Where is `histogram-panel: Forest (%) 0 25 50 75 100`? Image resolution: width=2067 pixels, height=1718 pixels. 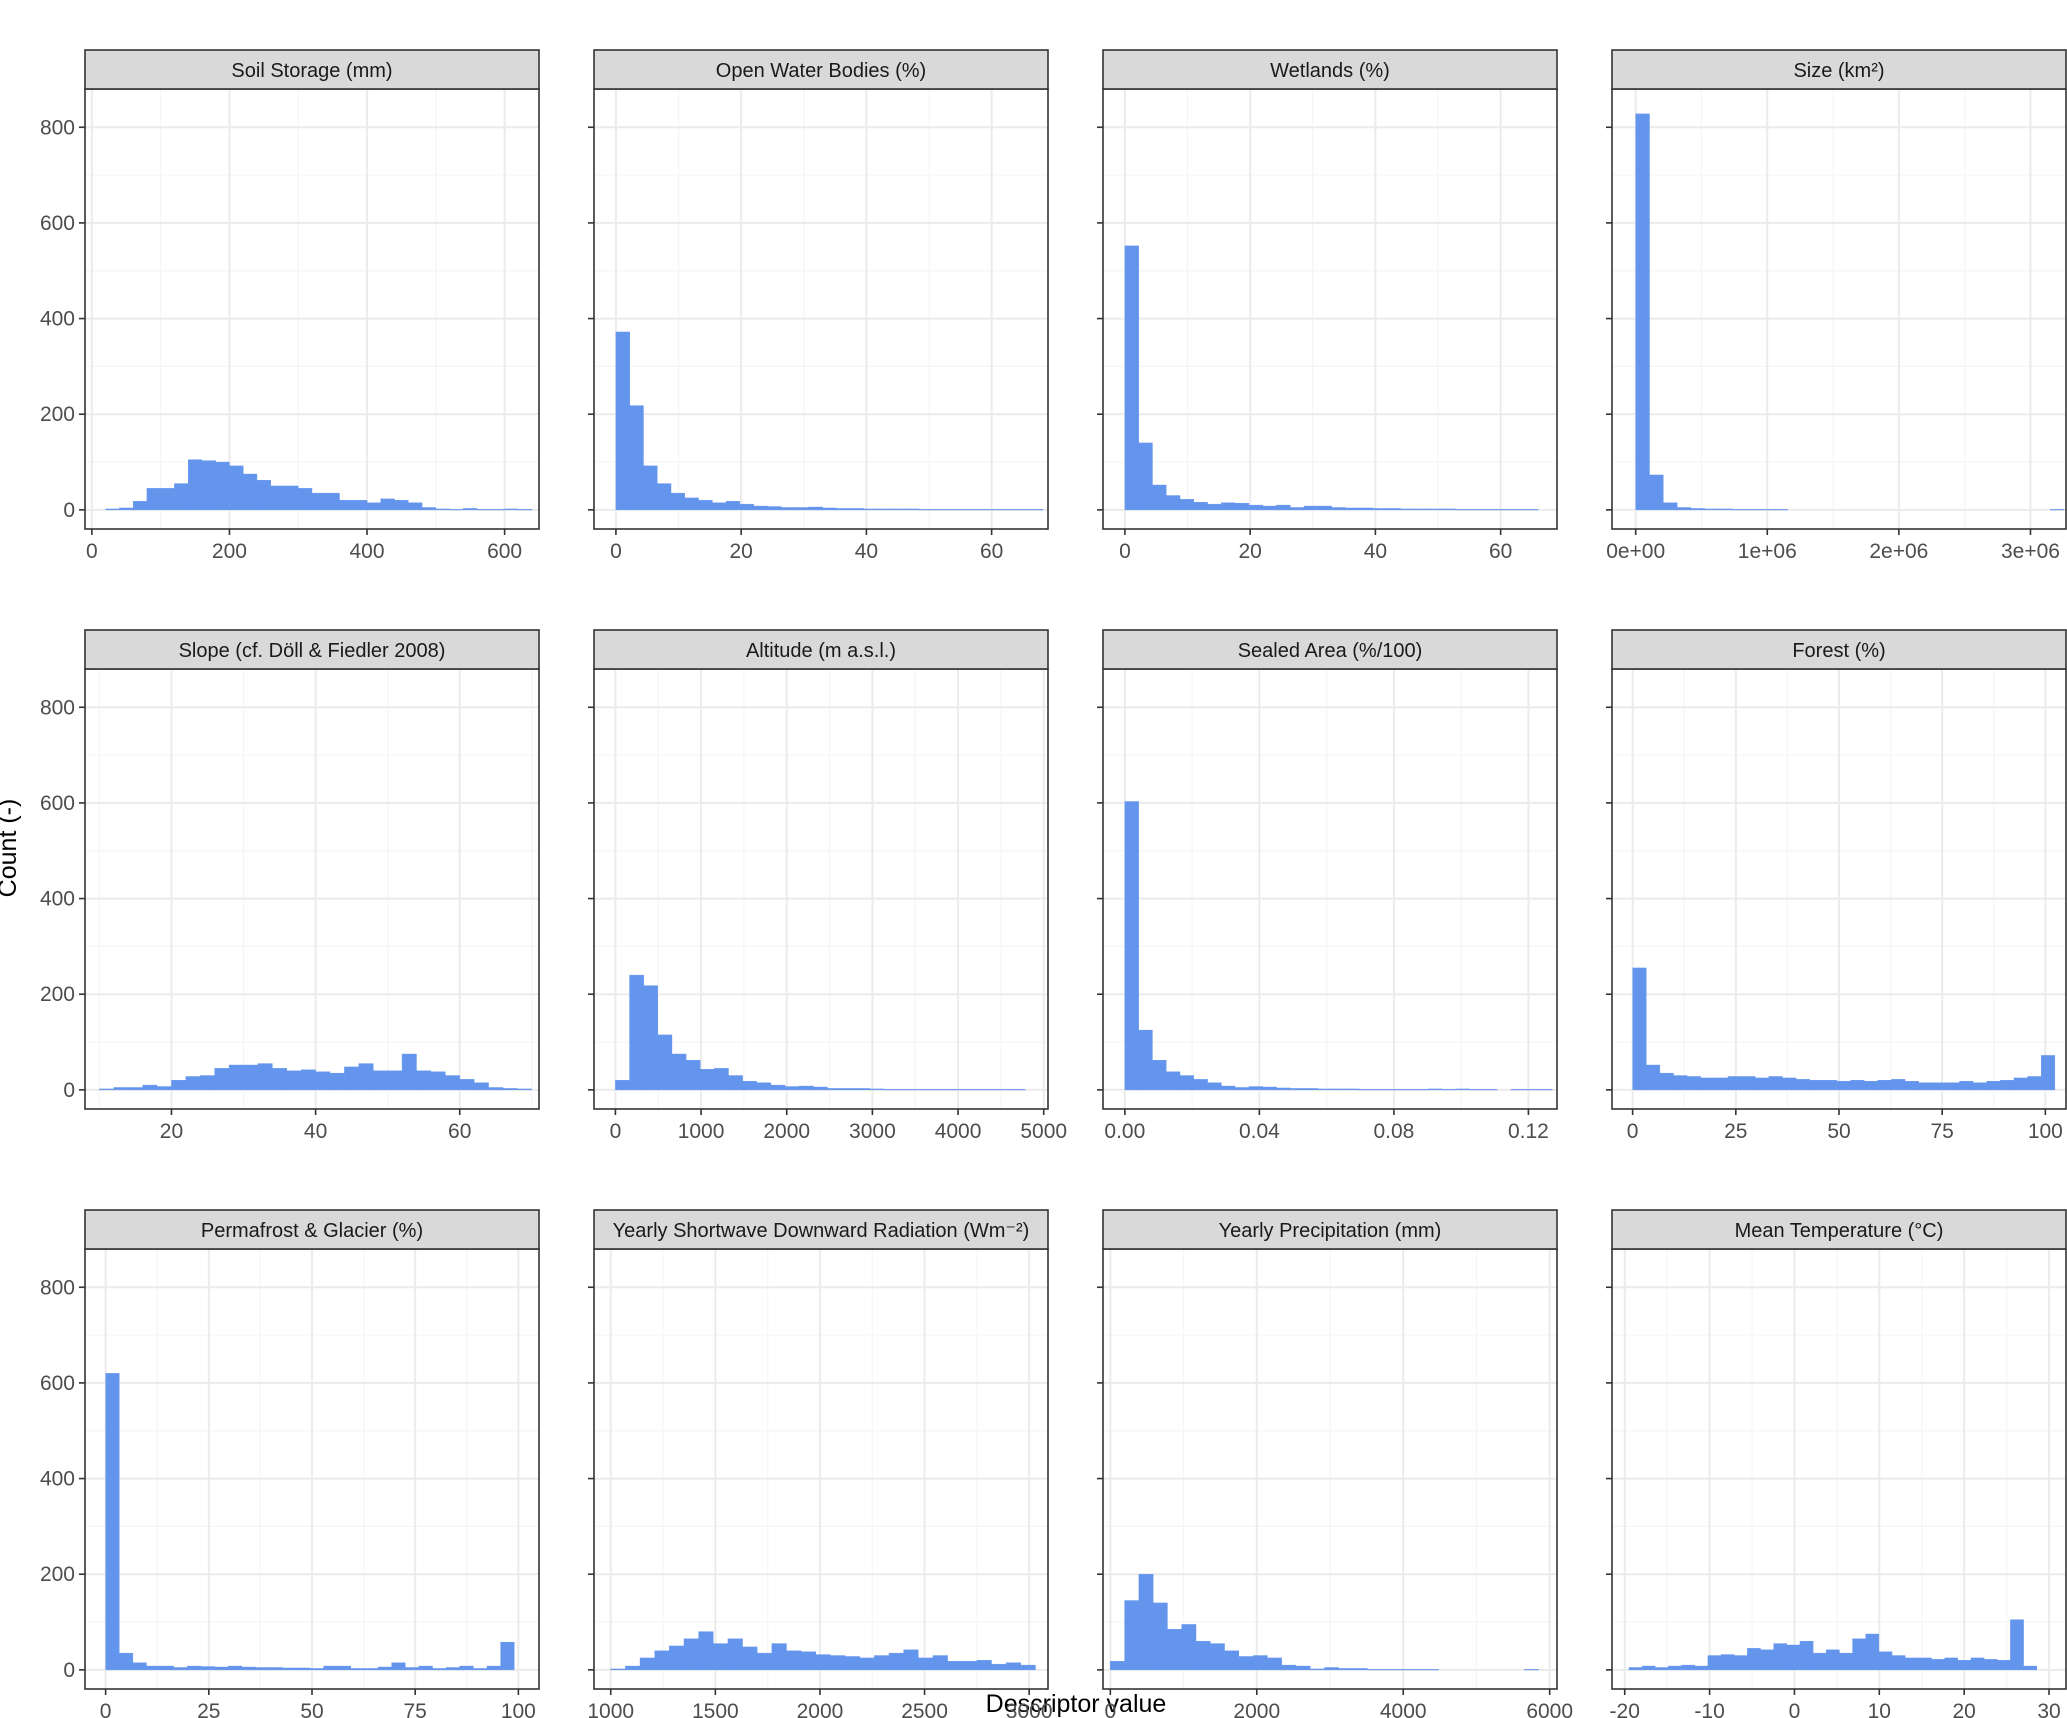 histogram-panel: Forest (%) 0 25 50 75 100 is located at coordinates (1836, 886).